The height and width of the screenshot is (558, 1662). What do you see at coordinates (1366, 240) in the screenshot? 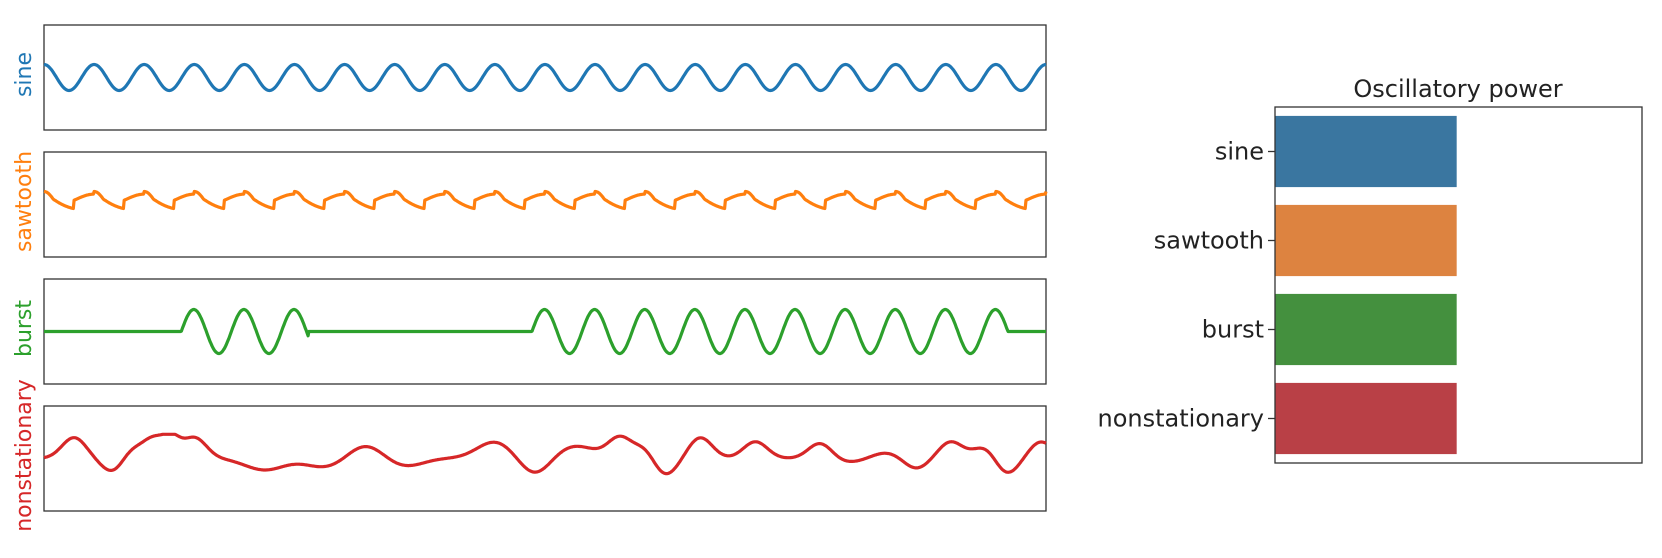
I see `bar-sawtooth` at bounding box center [1366, 240].